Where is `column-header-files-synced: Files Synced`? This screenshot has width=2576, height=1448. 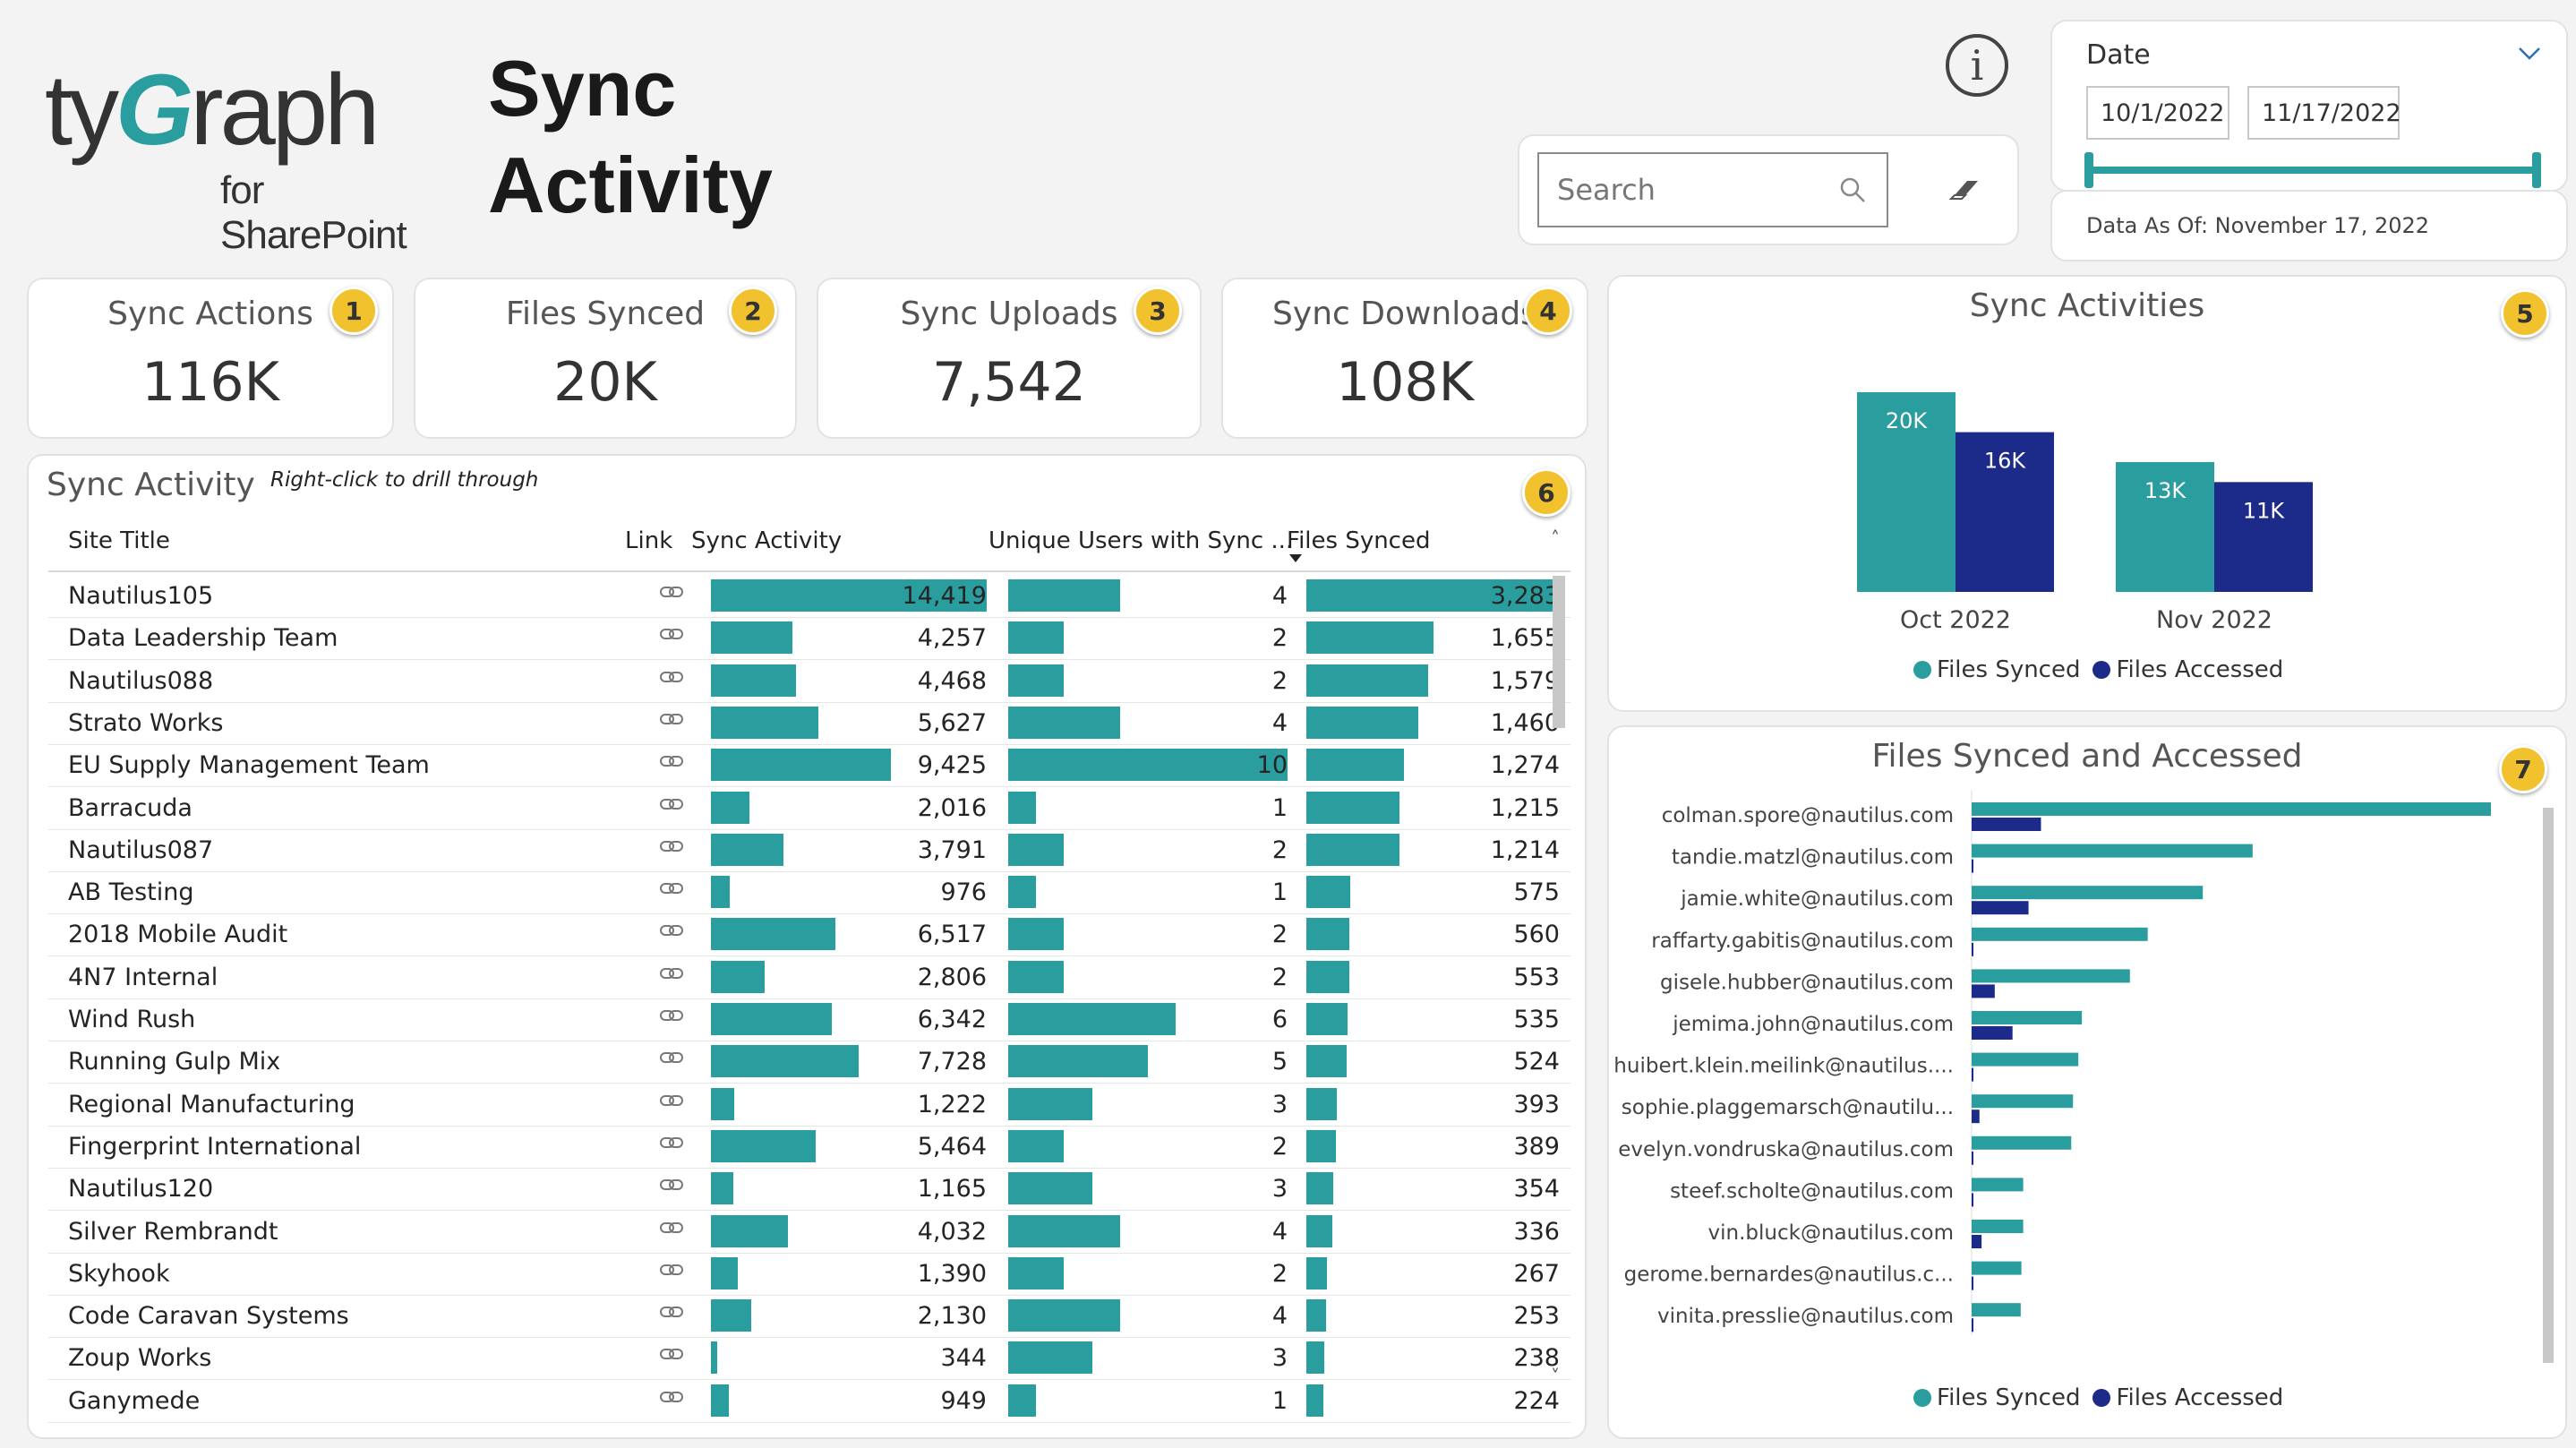 column-header-files-synced: Files Synced is located at coordinates (1359, 540).